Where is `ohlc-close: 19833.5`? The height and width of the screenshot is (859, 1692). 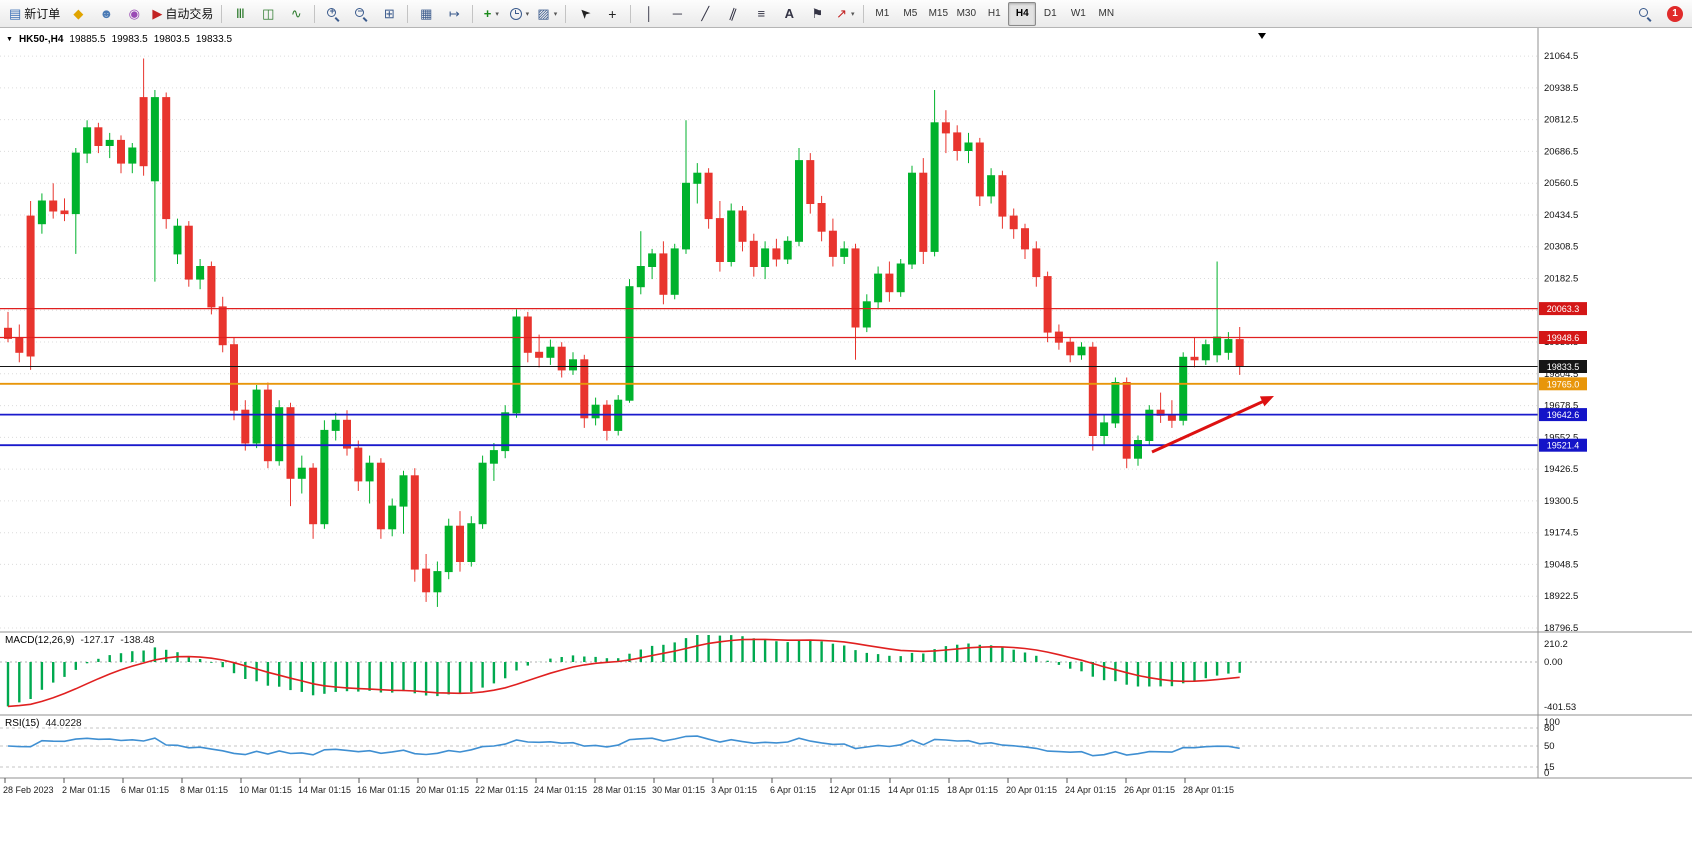 ohlc-close: 19833.5 is located at coordinates (214, 39).